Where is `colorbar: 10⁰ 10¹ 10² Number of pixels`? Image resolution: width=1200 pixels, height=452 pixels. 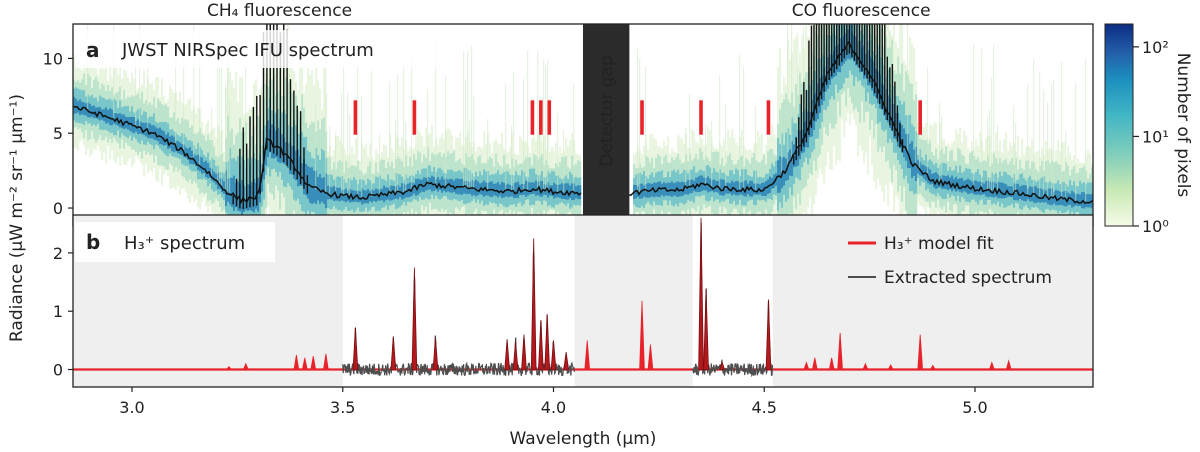 colorbar: 10⁰ 10¹ 10² Number of pixels is located at coordinates (1148, 129).